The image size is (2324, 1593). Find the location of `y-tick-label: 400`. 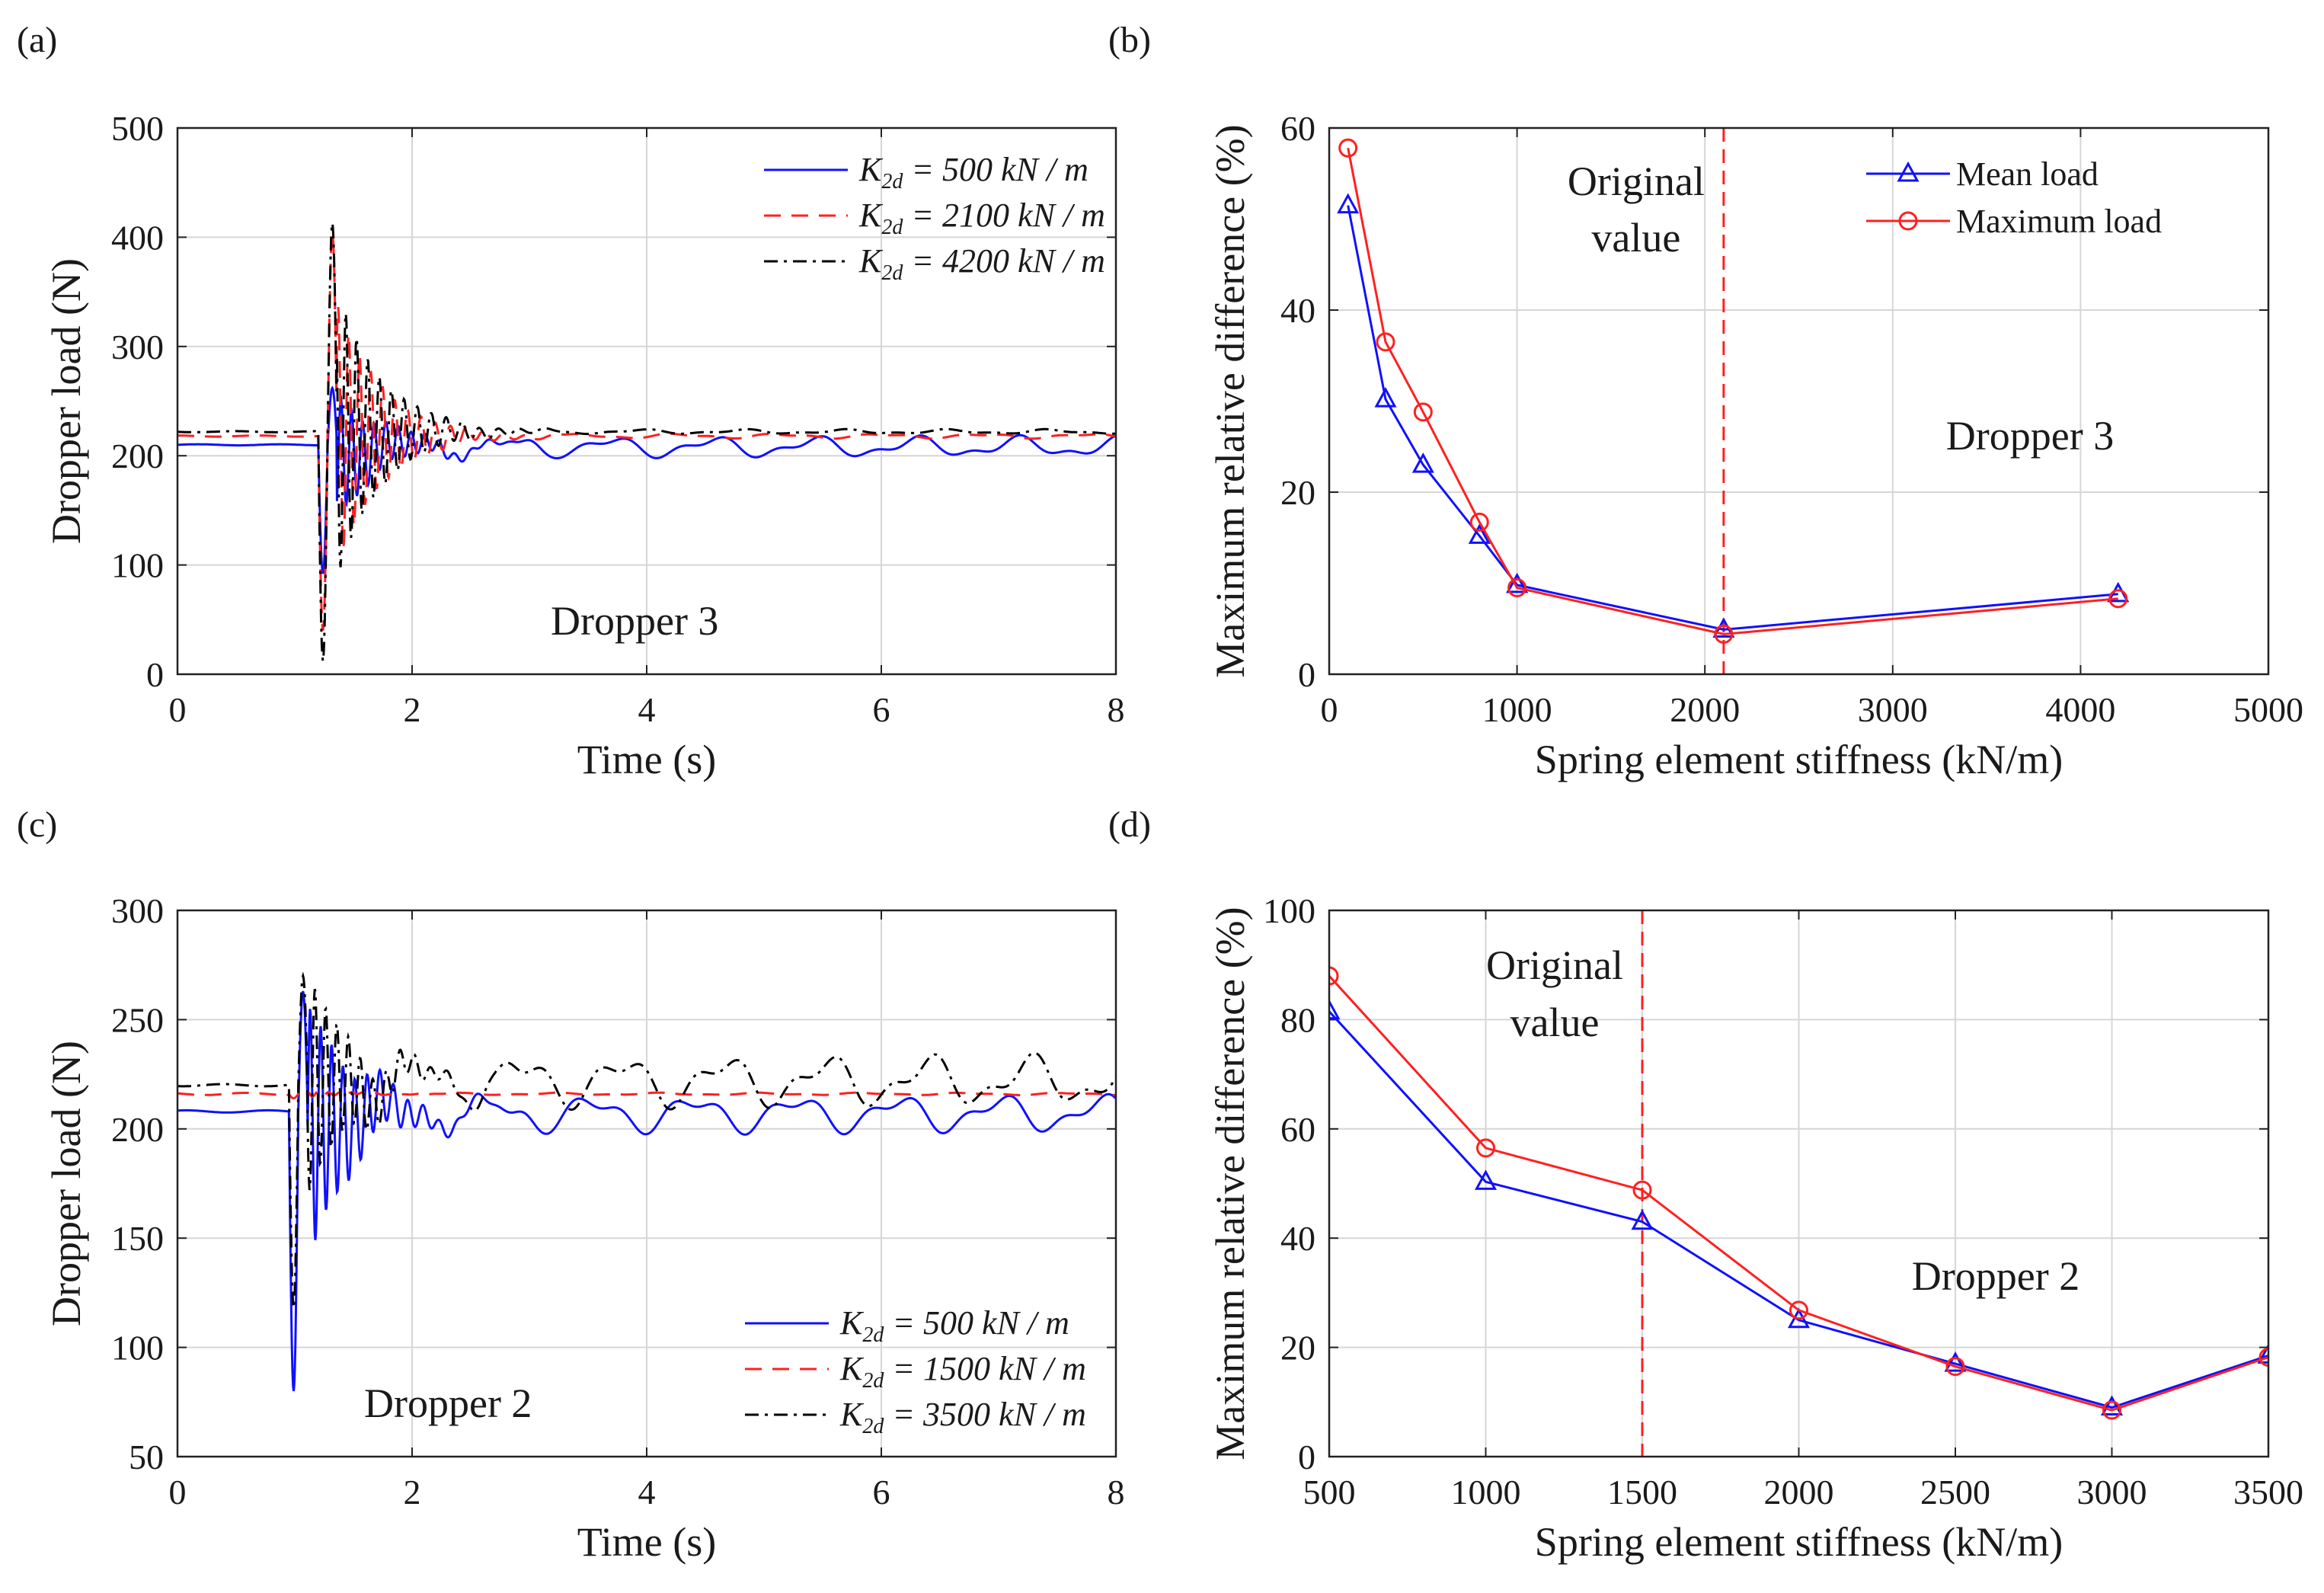

y-tick-label: 400 is located at coordinates (137, 237).